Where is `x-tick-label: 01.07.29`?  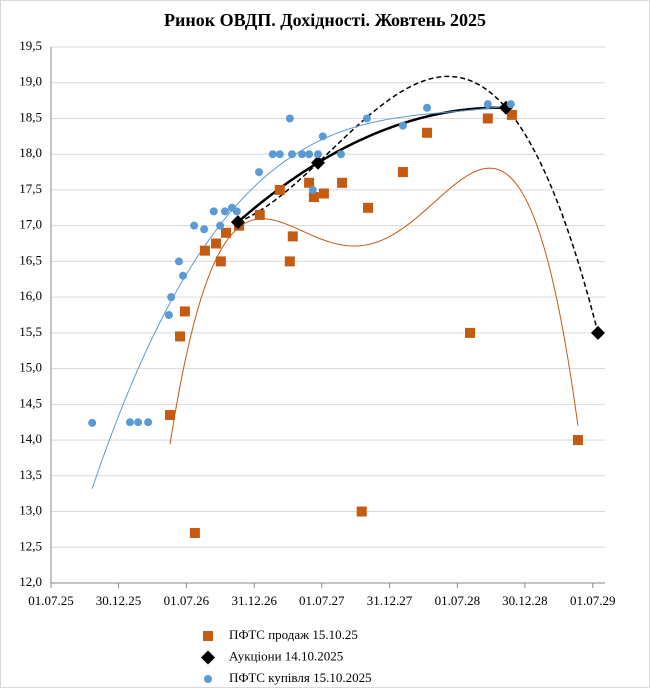 x-tick-label: 01.07.29 is located at coordinates (593, 600).